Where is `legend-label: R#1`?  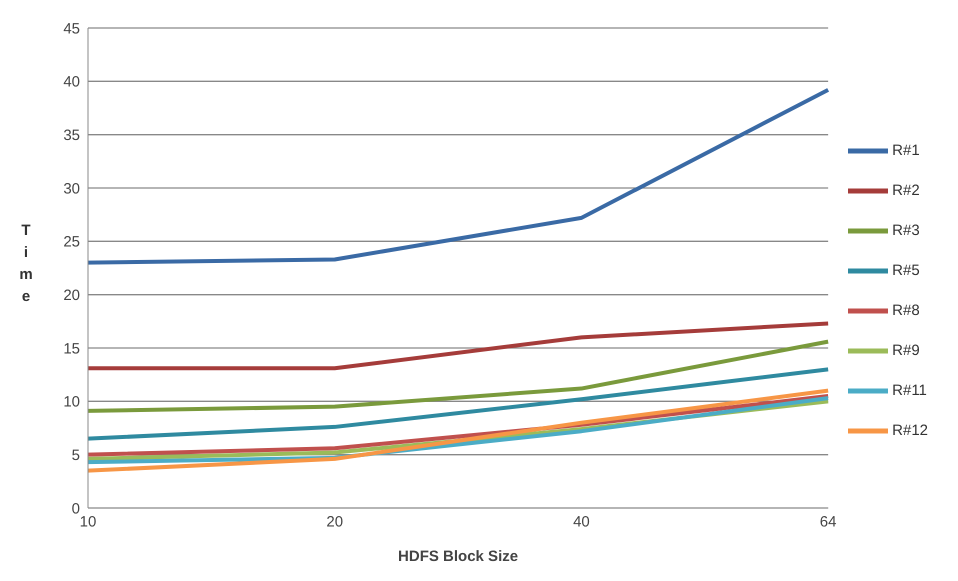 legend-label: R#1 is located at coordinates (906, 149).